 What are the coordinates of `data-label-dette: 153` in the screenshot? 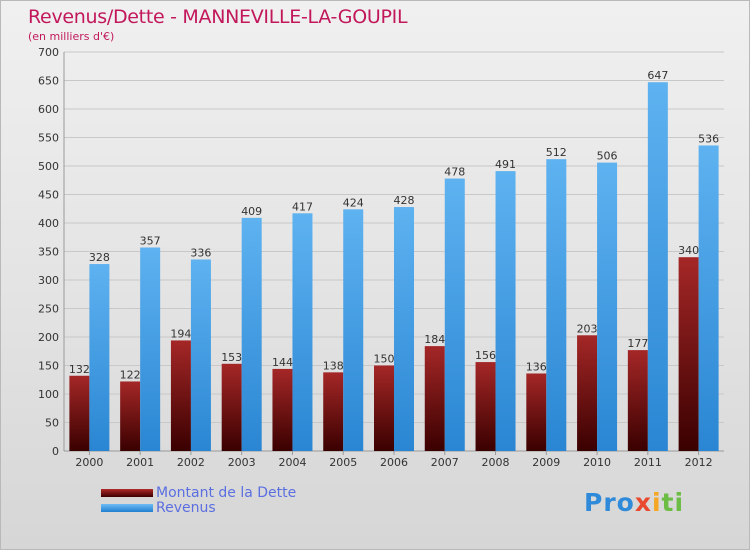 It's located at (231, 357).